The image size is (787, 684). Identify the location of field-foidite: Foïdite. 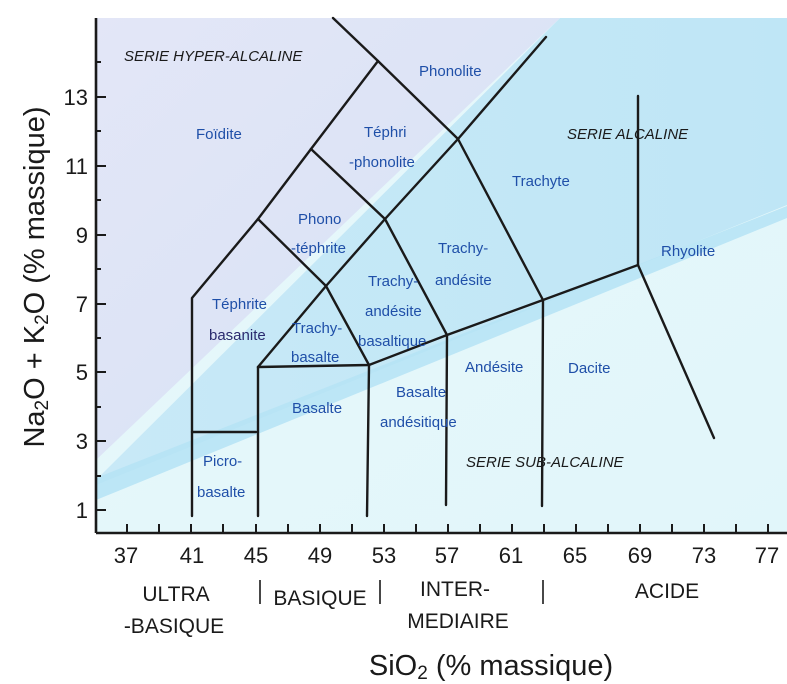
(219, 134).